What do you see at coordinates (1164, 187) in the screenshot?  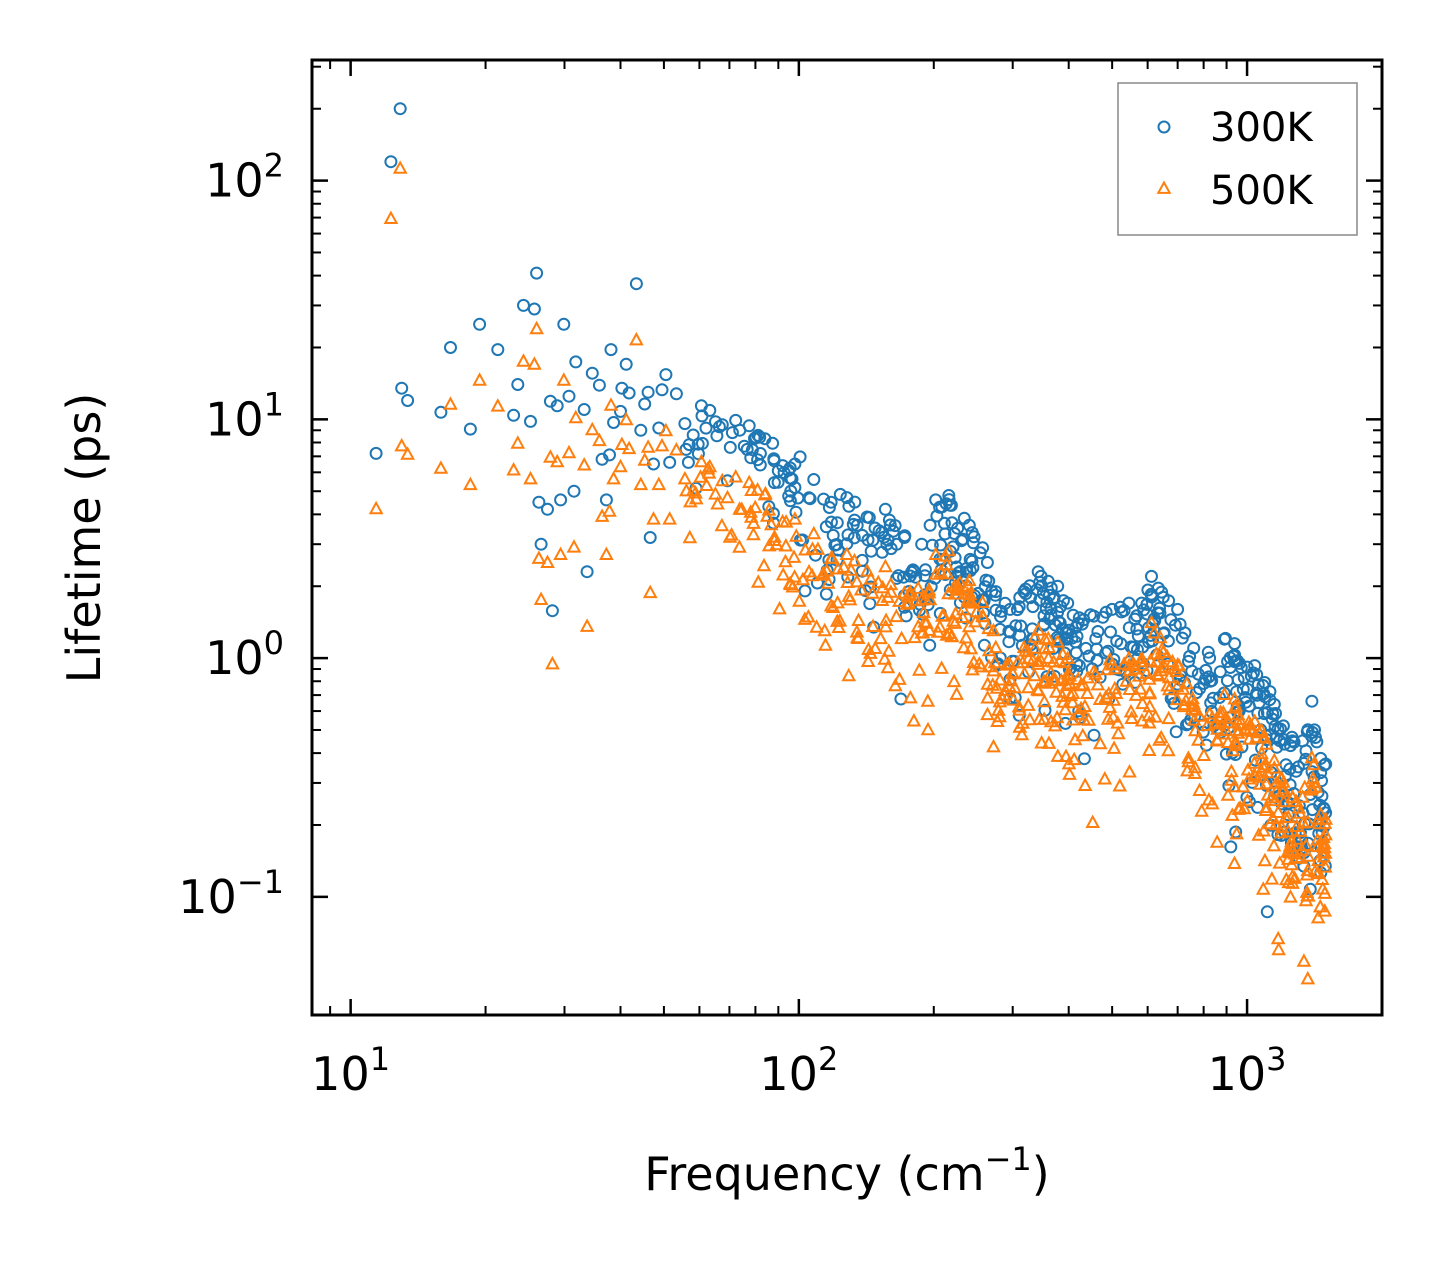 I see `legend-marker-500k` at bounding box center [1164, 187].